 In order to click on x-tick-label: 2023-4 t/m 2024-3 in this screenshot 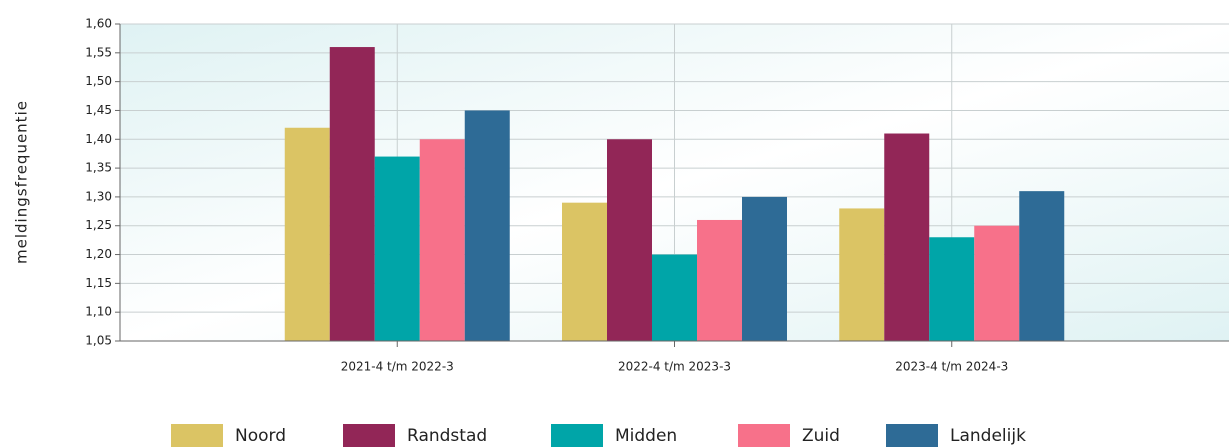, I will do `click(951, 367)`.